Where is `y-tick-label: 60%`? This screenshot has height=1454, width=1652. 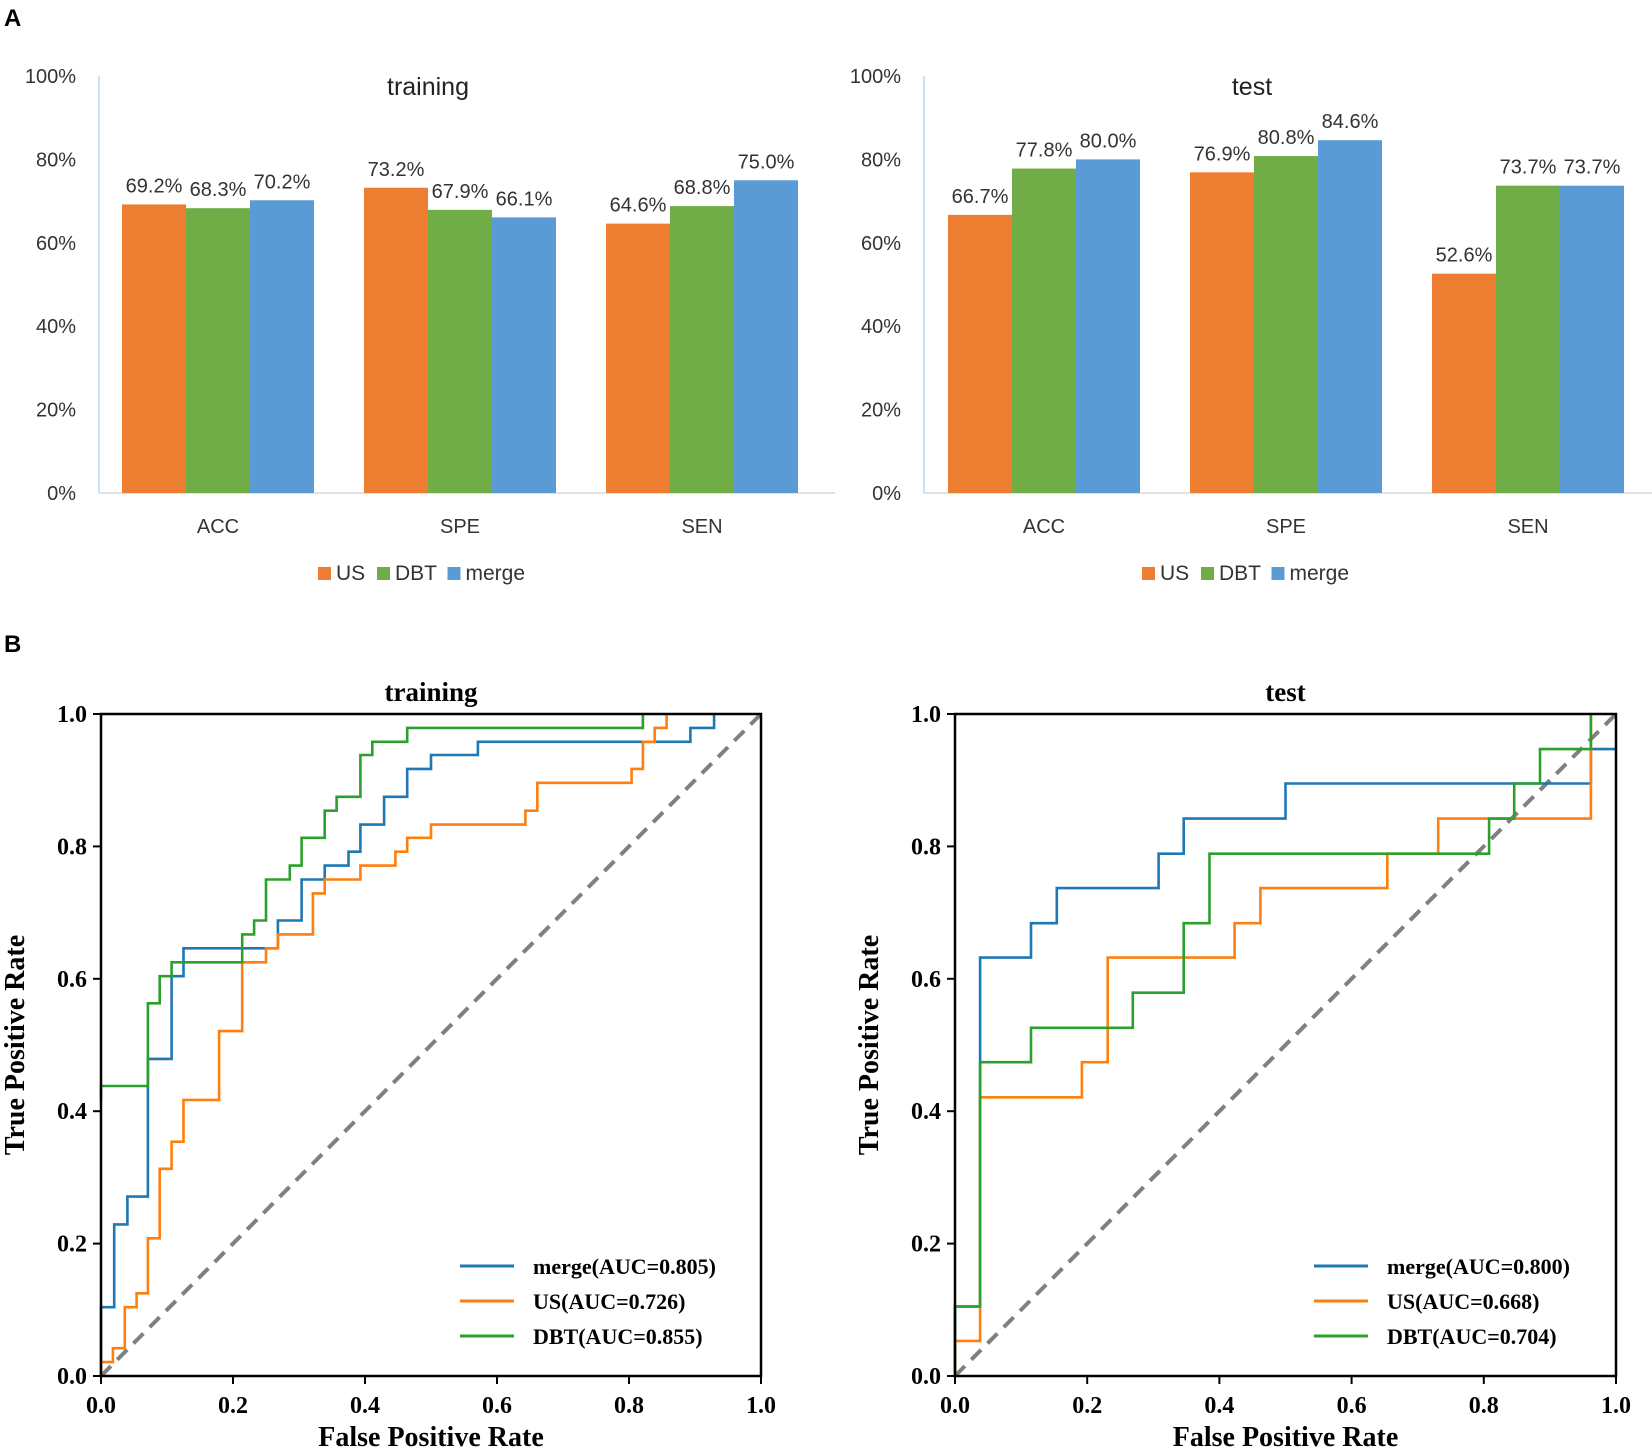
y-tick-label: 60% is located at coordinates (881, 244).